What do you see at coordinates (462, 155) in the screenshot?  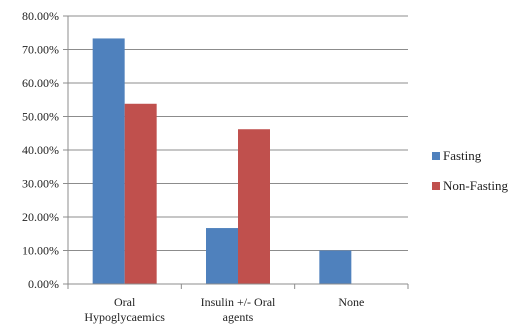 I see `legend-label: Fasting` at bounding box center [462, 155].